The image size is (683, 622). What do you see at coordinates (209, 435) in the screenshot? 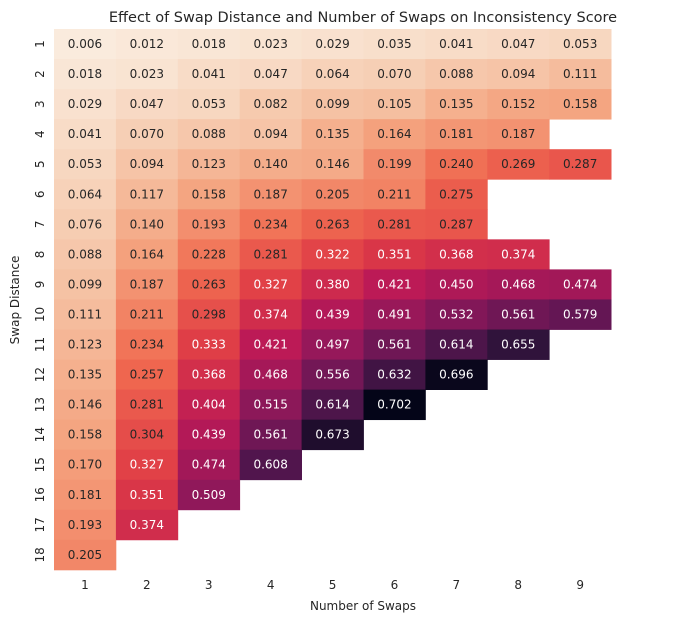
I see `cell-value-label: 0.439` at bounding box center [209, 435].